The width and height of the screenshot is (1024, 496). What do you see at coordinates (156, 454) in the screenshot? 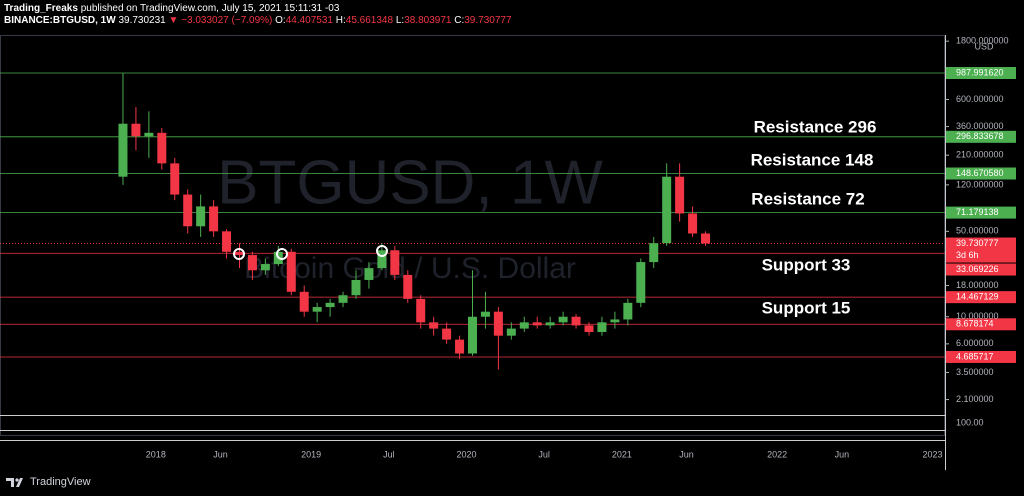
I see `x-tick-label: 2018` at bounding box center [156, 454].